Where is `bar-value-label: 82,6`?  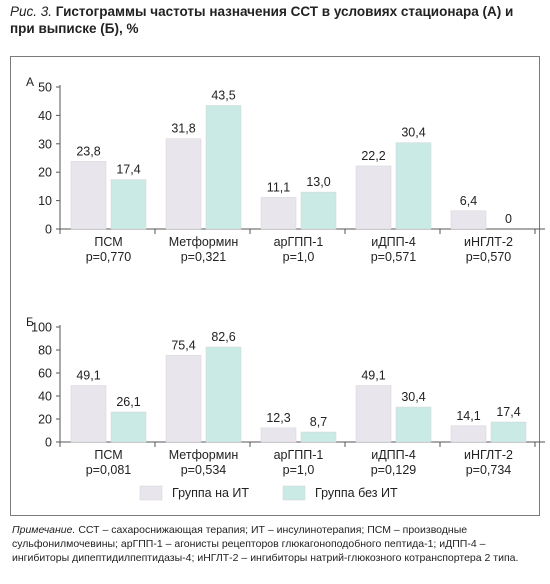 bar-value-label: 82,6 is located at coordinates (223, 337).